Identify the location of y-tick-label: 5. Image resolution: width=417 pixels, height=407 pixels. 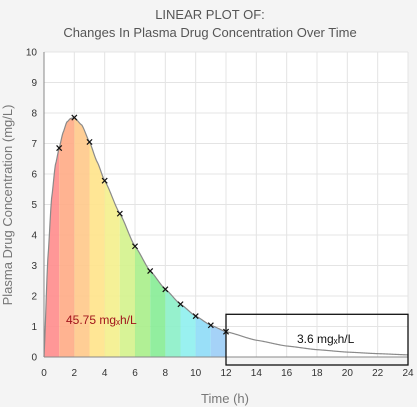
(34, 205).